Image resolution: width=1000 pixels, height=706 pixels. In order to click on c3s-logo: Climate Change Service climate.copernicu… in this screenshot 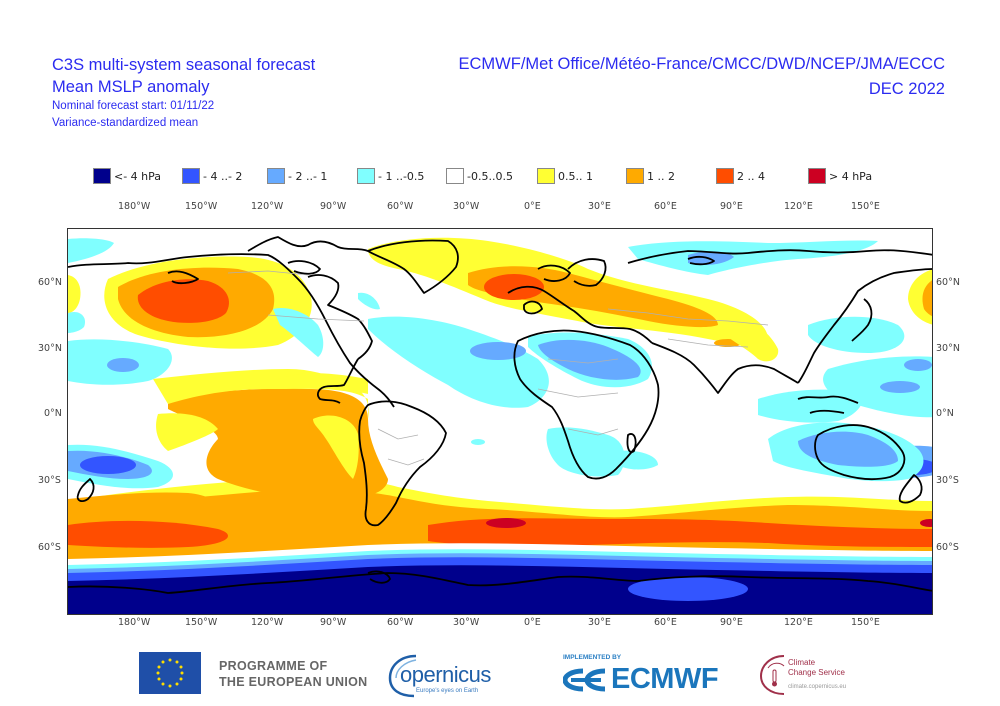, I will do `click(828, 675)`.